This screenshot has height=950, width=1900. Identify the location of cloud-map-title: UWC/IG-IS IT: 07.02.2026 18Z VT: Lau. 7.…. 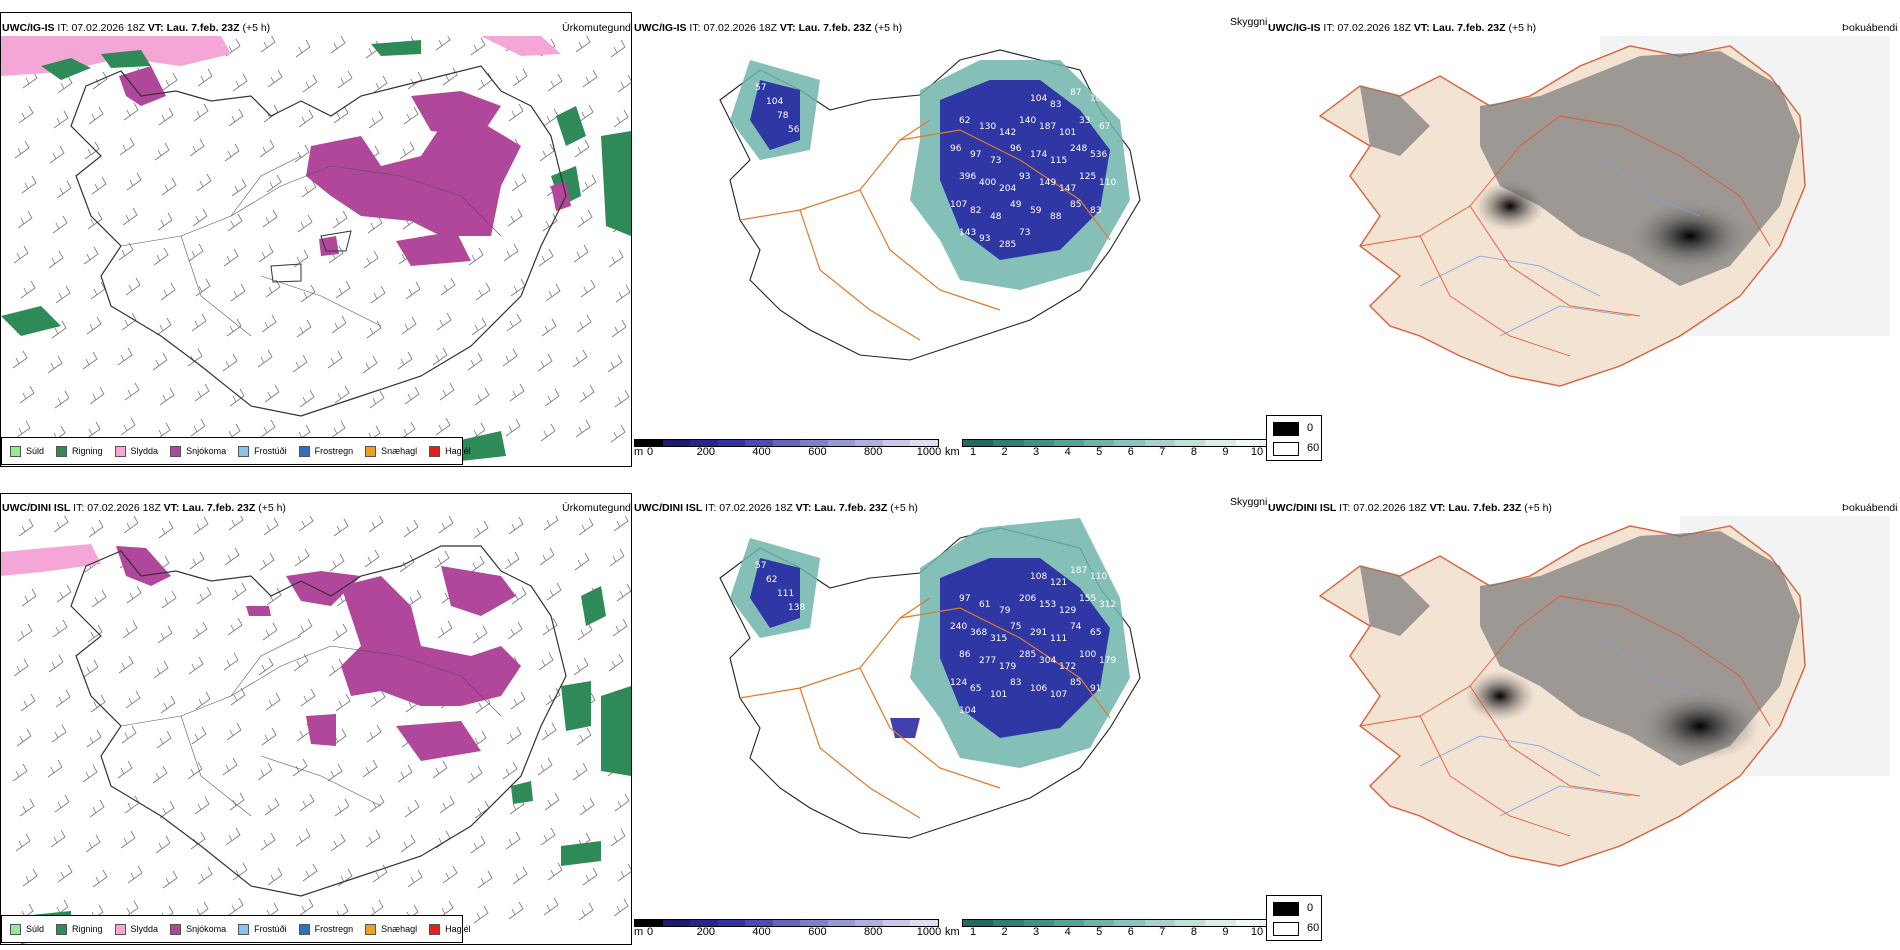
(1402, 28).